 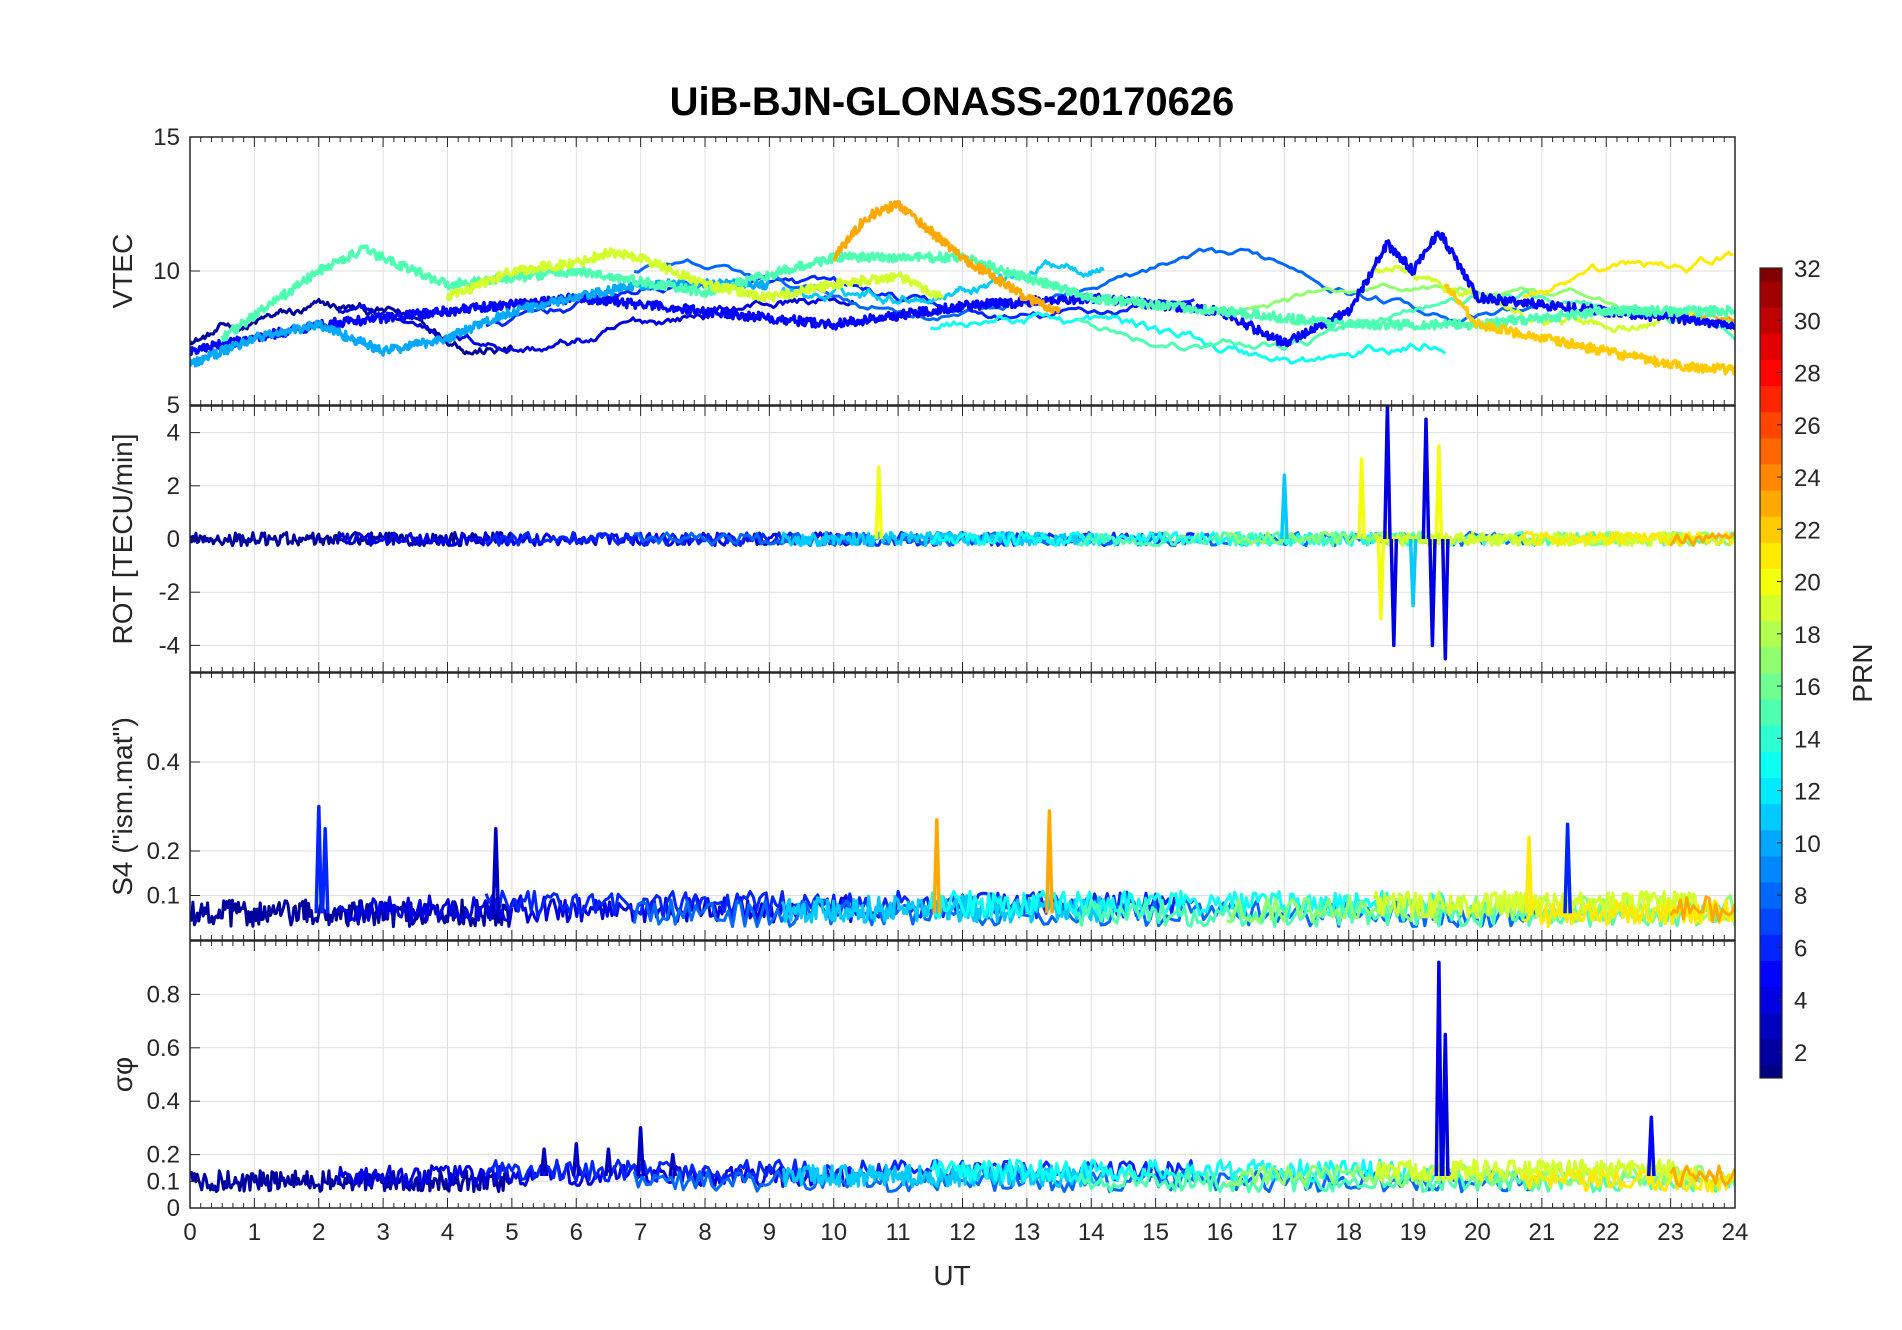 What do you see at coordinates (1807, 635) in the screenshot?
I see `colorbar-tick-label: 18` at bounding box center [1807, 635].